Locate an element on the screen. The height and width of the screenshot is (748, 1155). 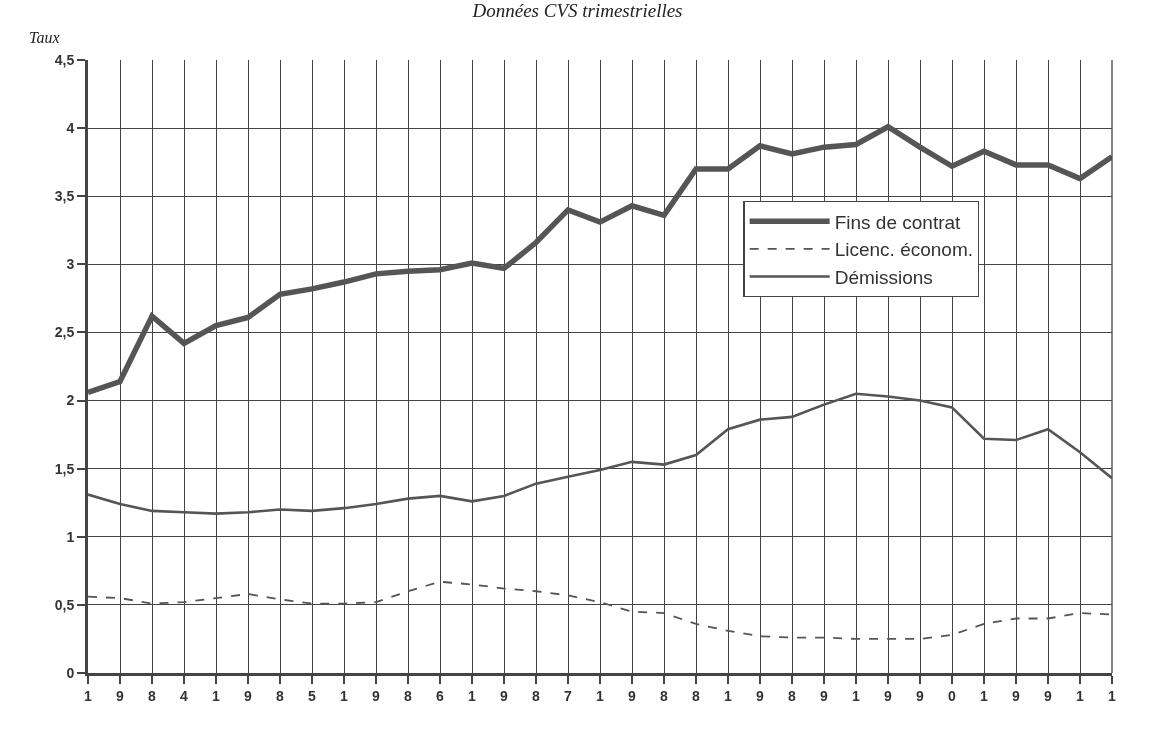
y-tick-label: 1,5 is located at coordinates (64, 468).